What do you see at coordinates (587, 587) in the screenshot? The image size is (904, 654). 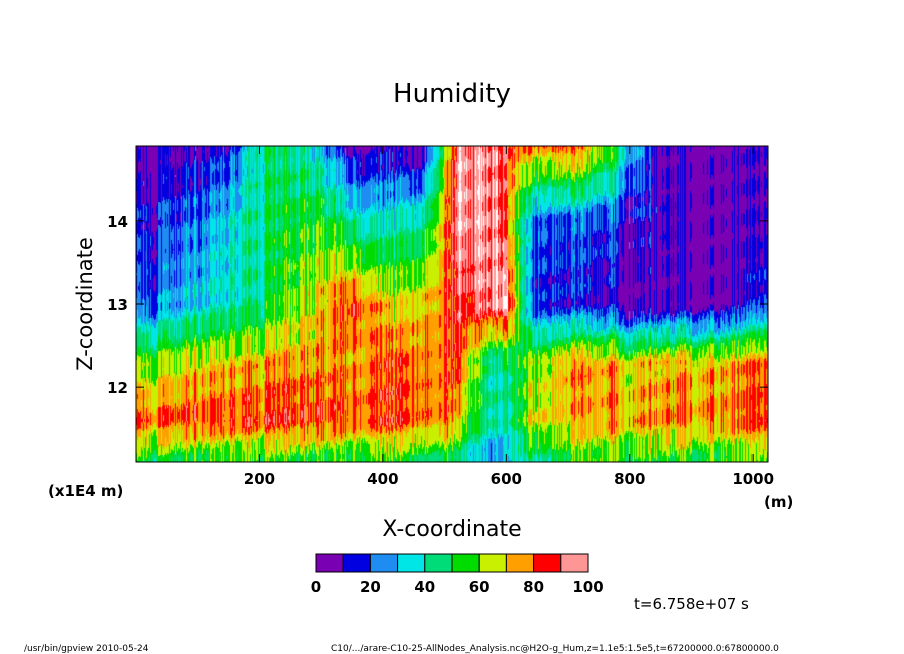 I see `colorbar-tick-label: 100` at bounding box center [587, 587].